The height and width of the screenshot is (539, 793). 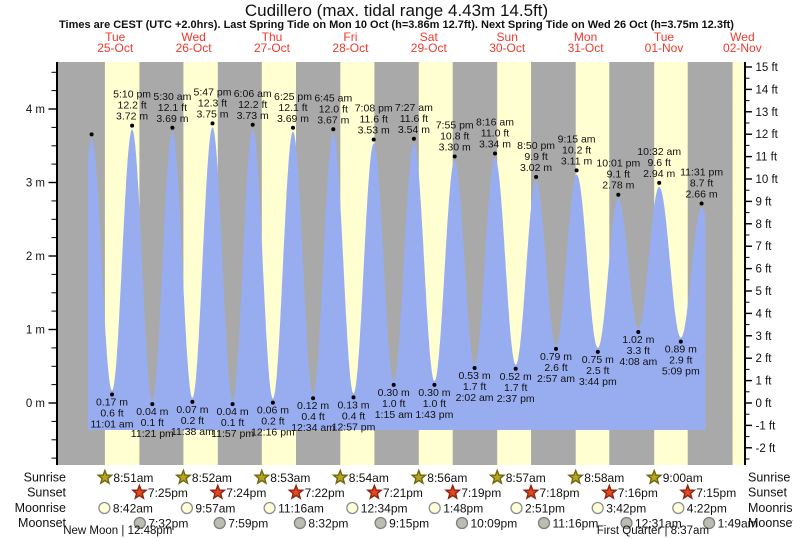 I want to click on right-axis-tick-label: 10 ft, so click(x=767, y=180).